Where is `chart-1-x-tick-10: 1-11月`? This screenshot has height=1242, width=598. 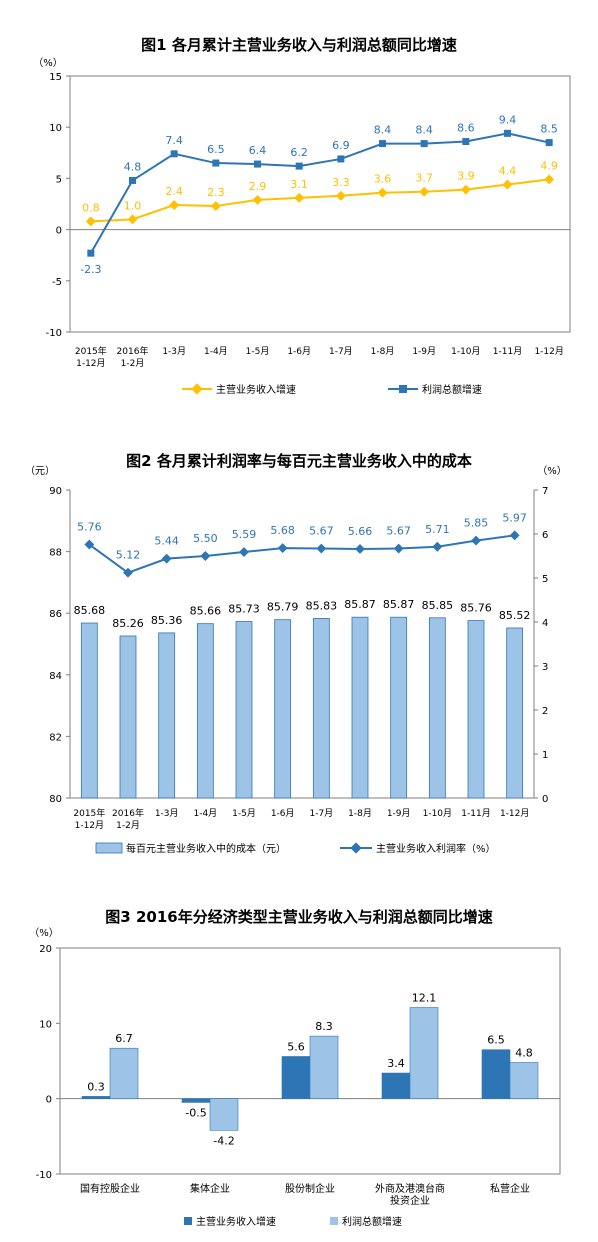
chart-1-x-tick-10: 1-11月 is located at coordinates (507, 351).